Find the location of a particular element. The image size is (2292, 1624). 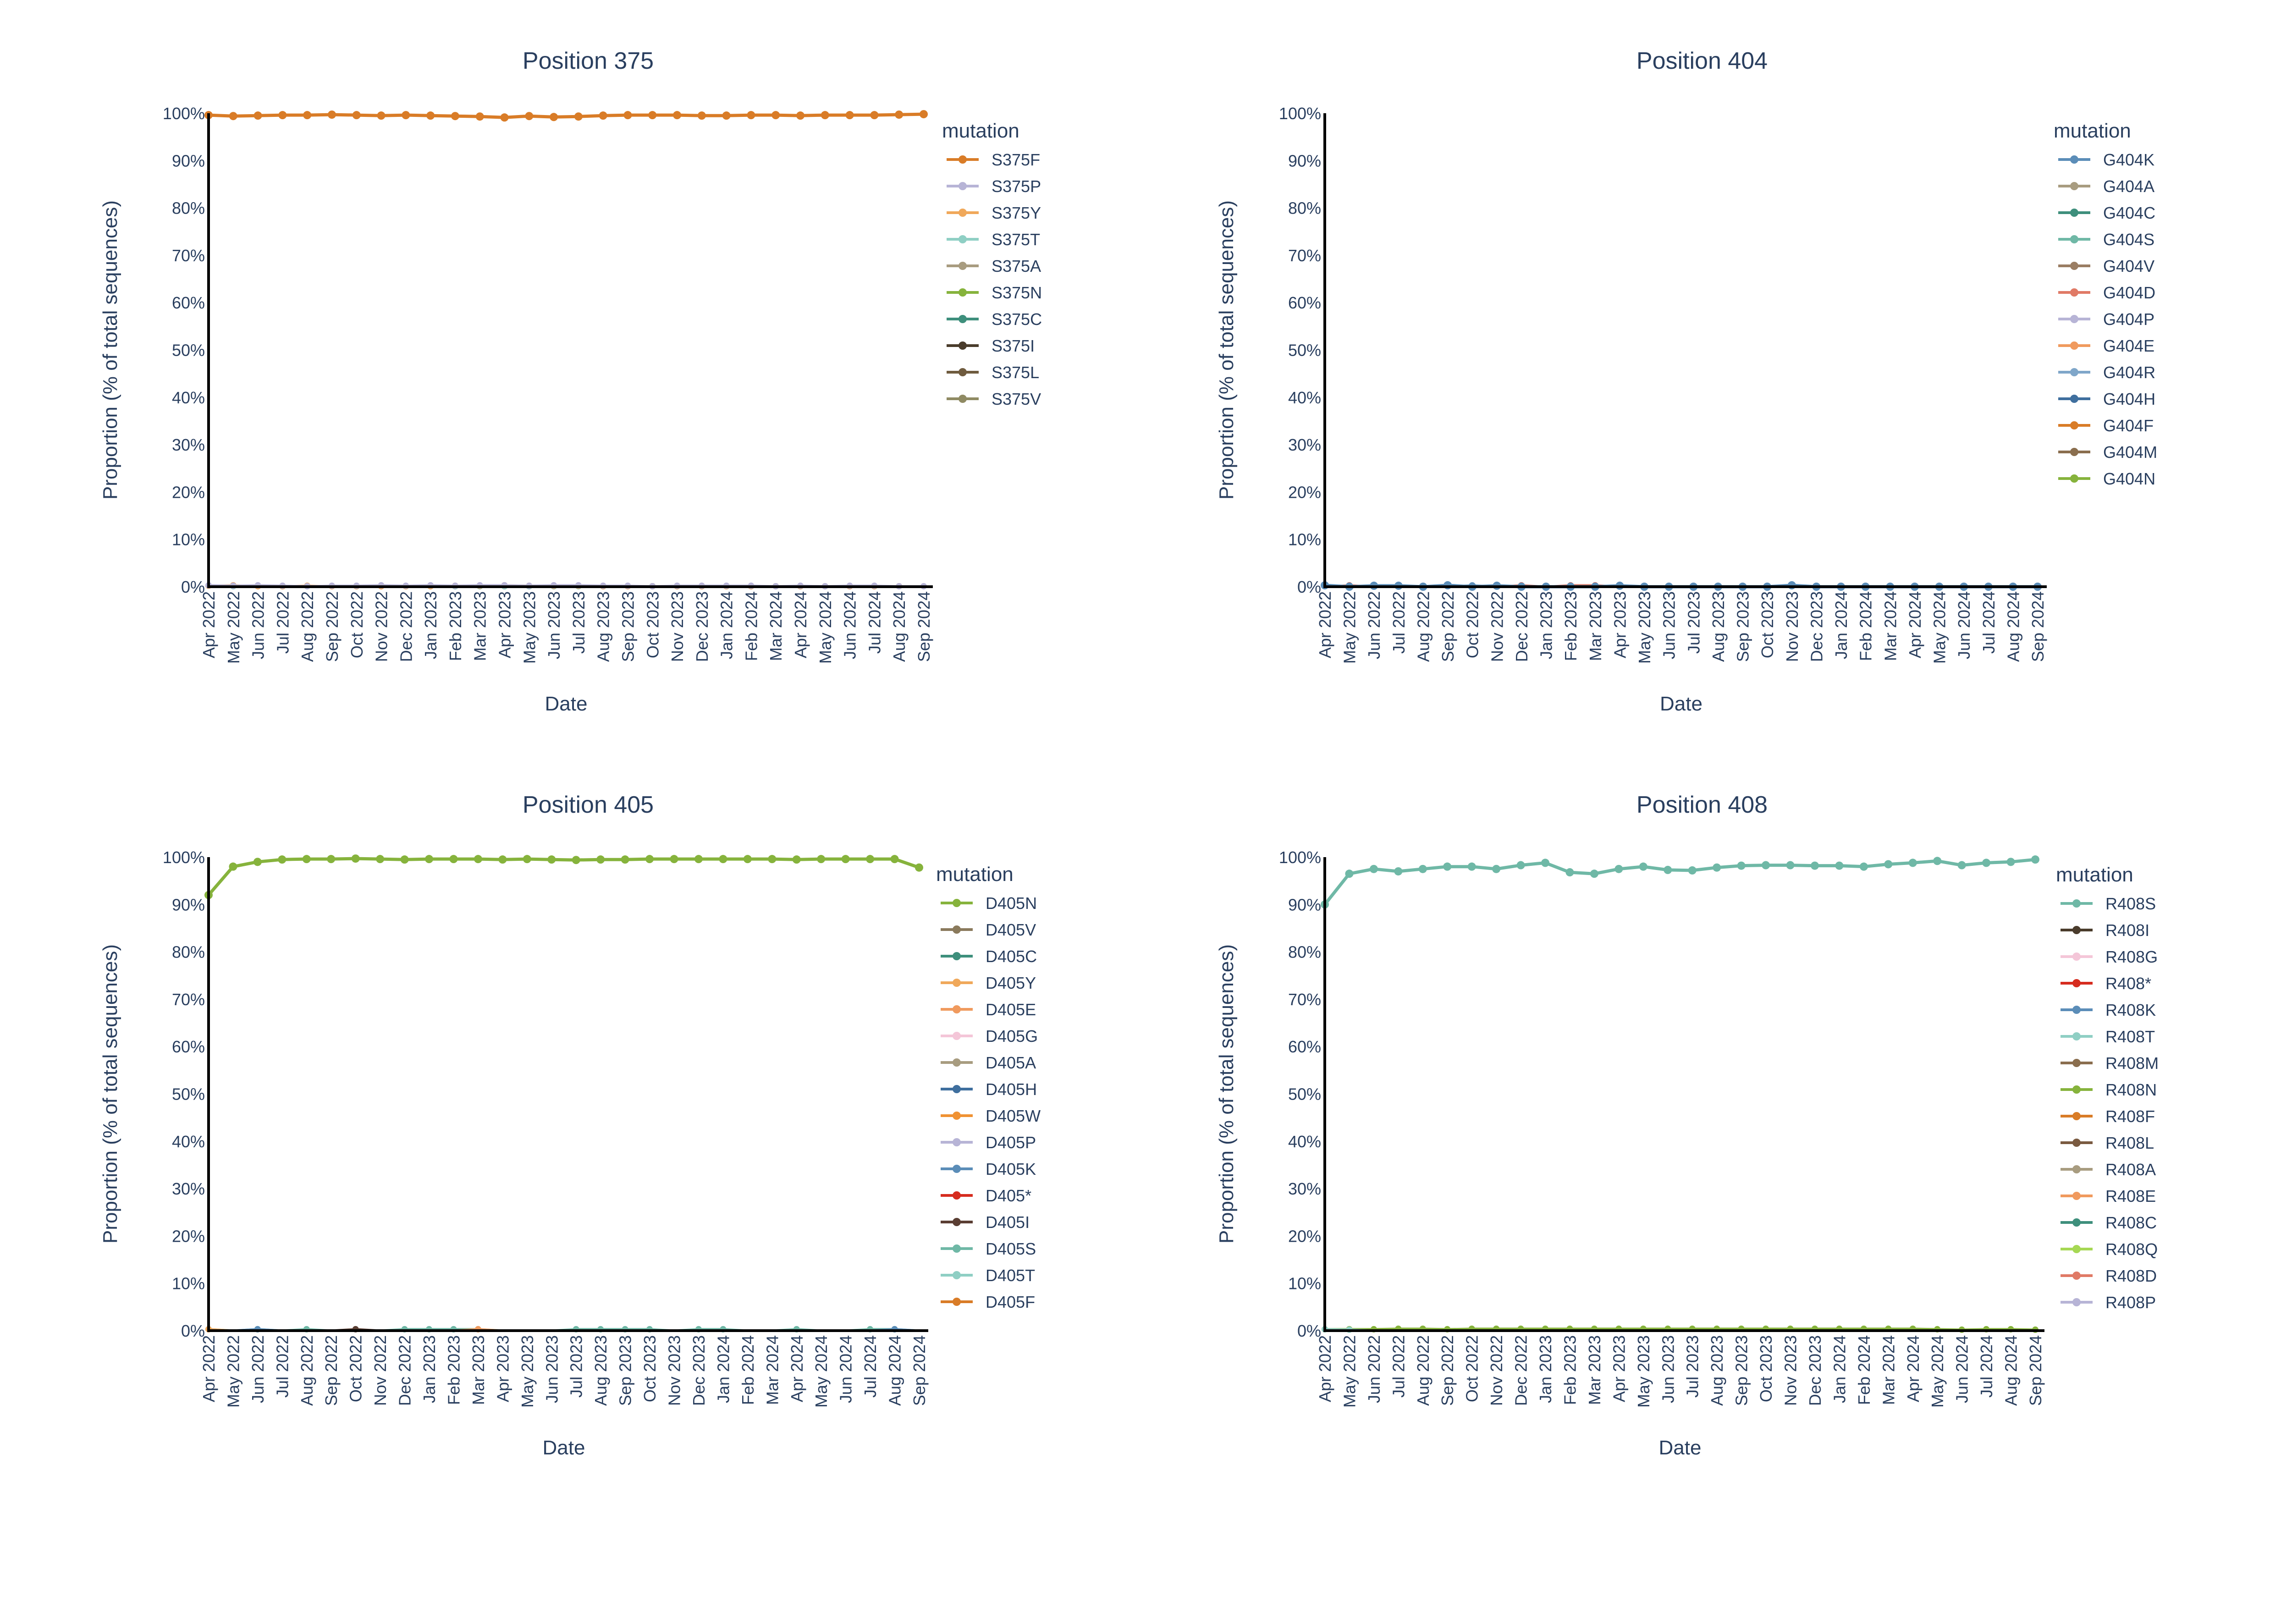

legend-item-R408P: R408P is located at coordinates (2108, 1302).